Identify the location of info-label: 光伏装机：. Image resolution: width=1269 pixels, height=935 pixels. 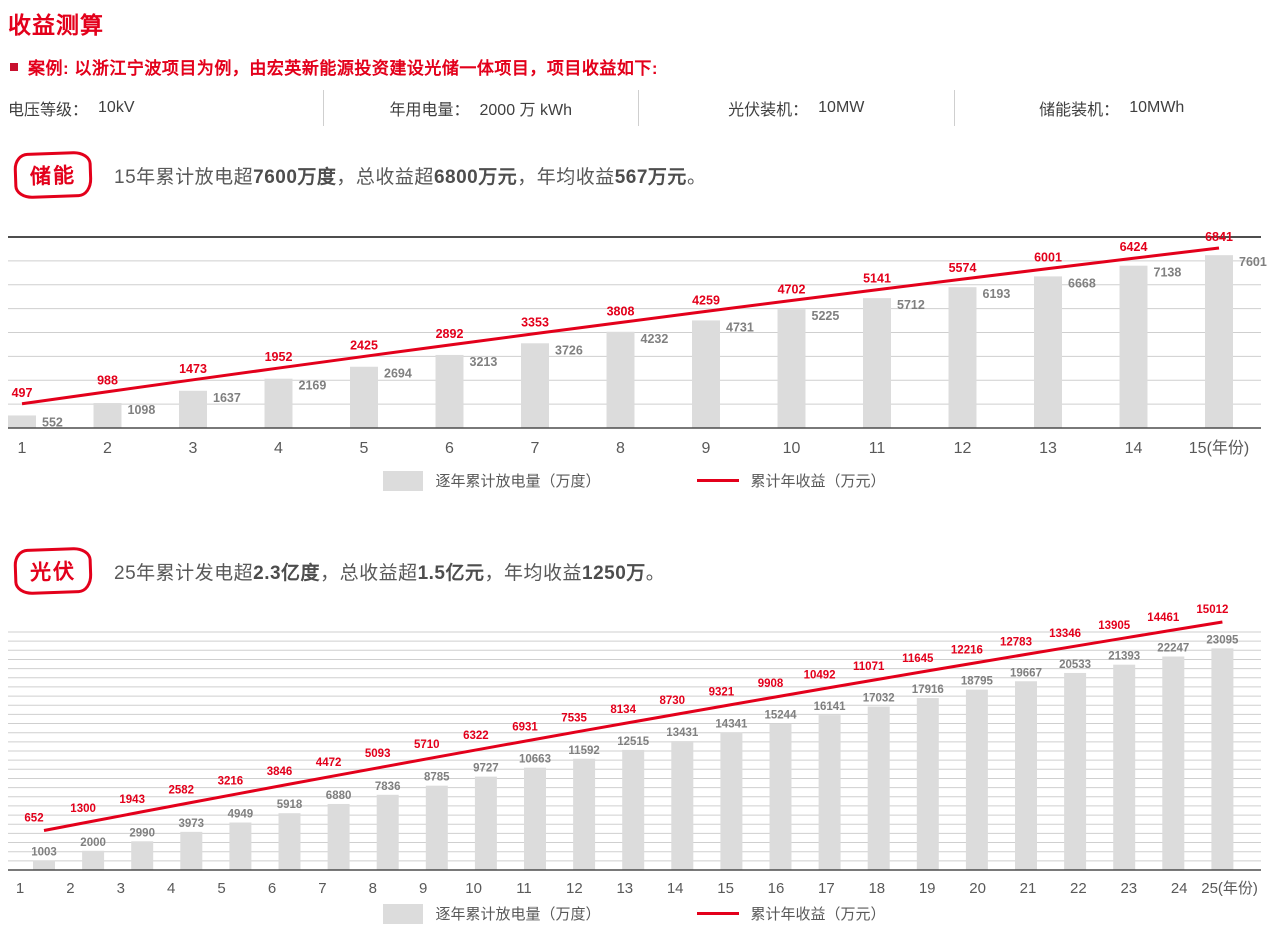
(768, 110).